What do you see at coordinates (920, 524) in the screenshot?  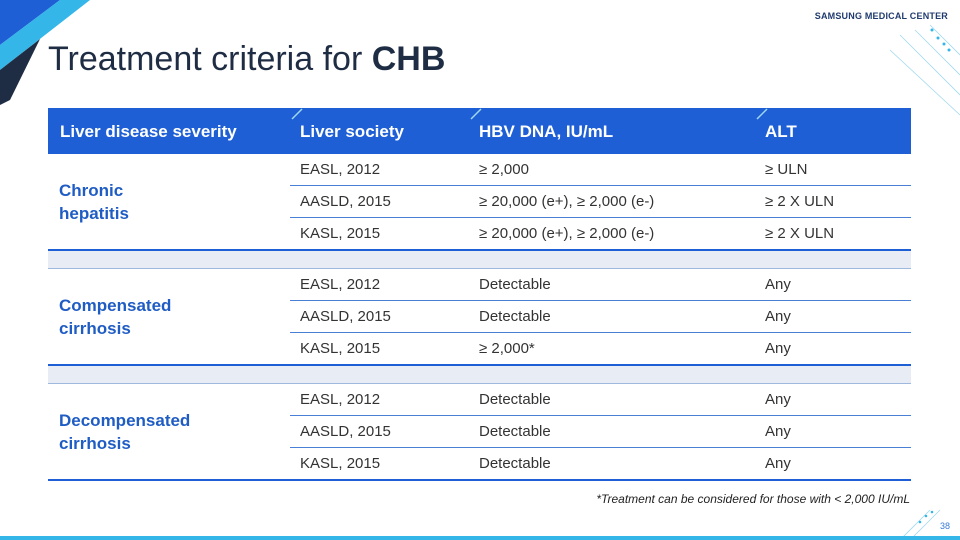 I see `network-decoration-bottom` at bounding box center [920, 524].